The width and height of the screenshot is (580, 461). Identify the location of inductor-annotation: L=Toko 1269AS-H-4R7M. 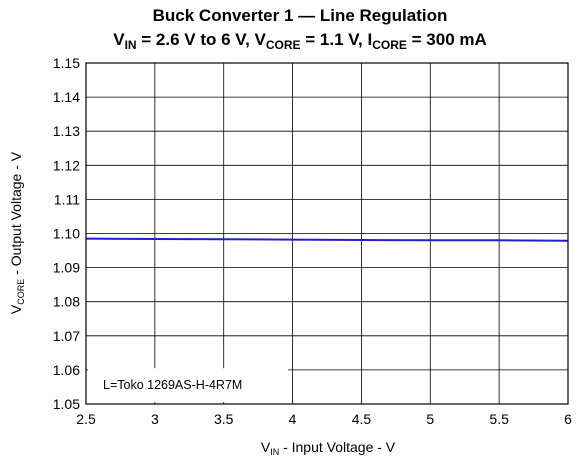
(172, 385).